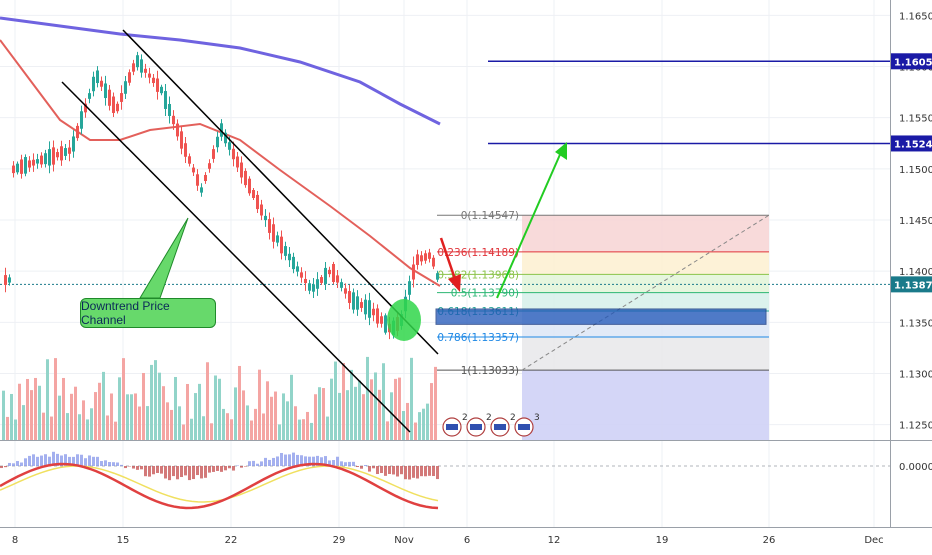 Image resolution: width=932 pixels, height=555 pixels. What do you see at coordinates (489, 418) in the screenshot?
I see `event-badge-count: 2` at bounding box center [489, 418].